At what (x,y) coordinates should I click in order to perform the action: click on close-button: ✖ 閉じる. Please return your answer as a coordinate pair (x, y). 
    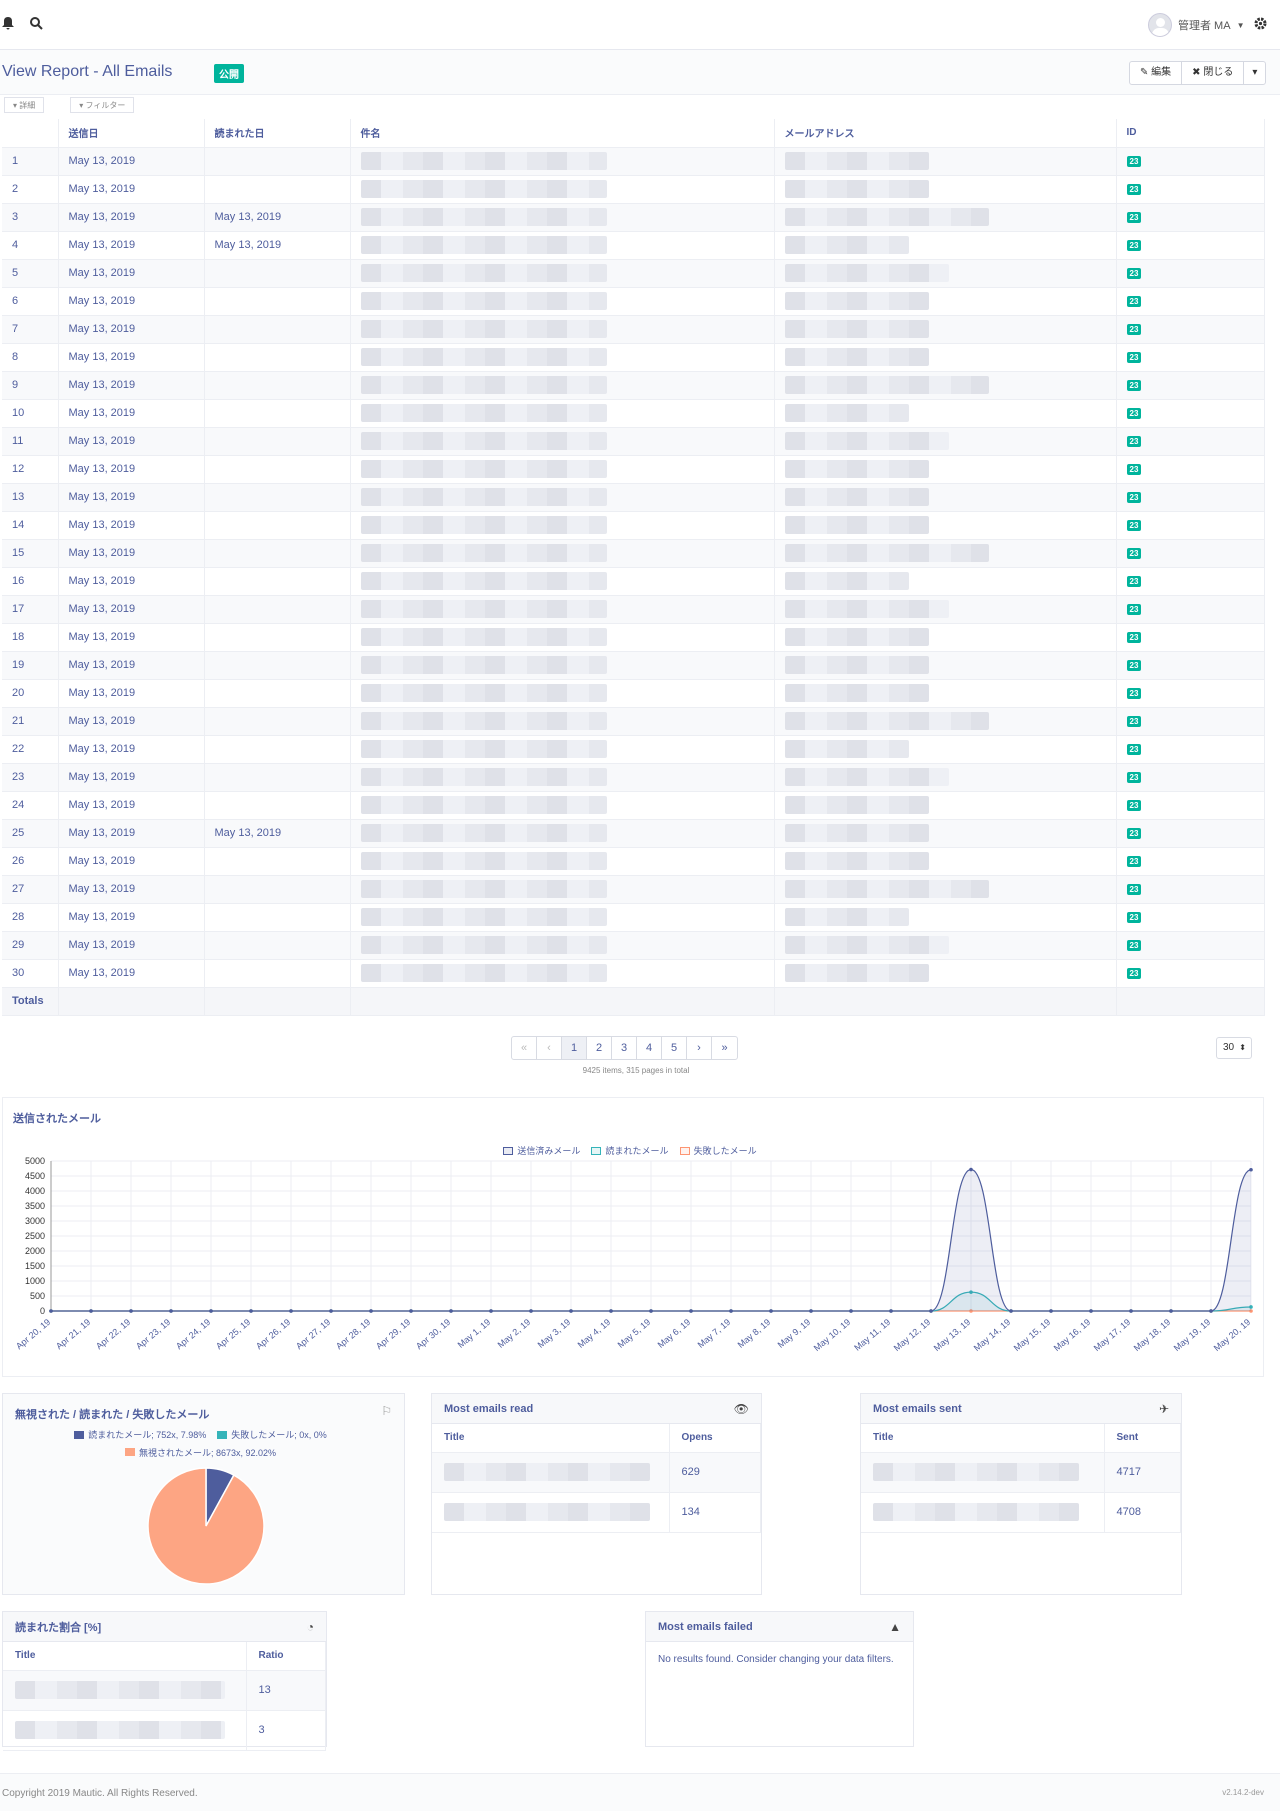
    Looking at the image, I should click on (1213, 73).